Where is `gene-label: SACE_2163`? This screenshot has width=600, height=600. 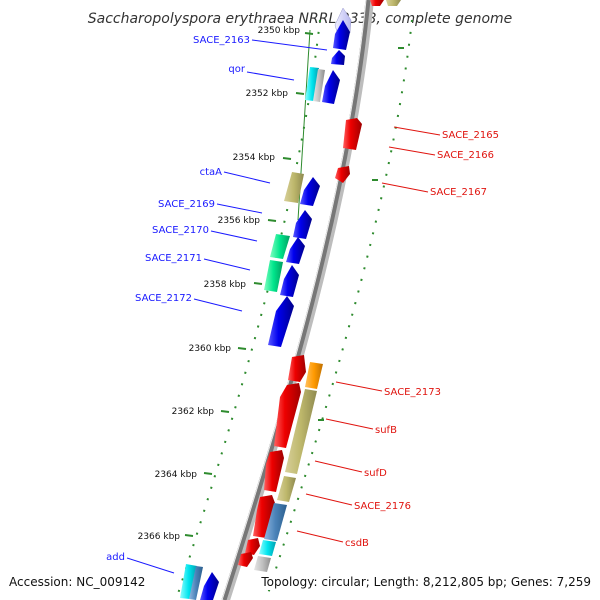 gene-label: SACE_2163 is located at coordinates (221, 40).